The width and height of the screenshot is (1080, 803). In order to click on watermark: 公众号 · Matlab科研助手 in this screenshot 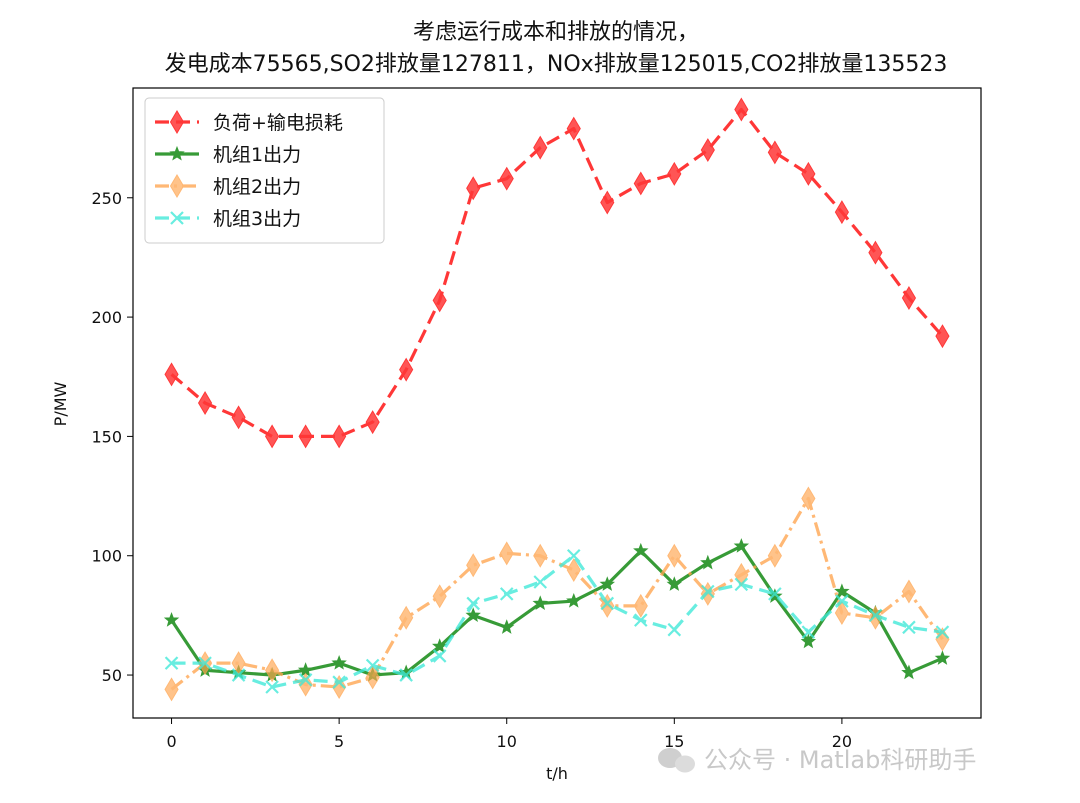, I will do `click(817, 760)`.